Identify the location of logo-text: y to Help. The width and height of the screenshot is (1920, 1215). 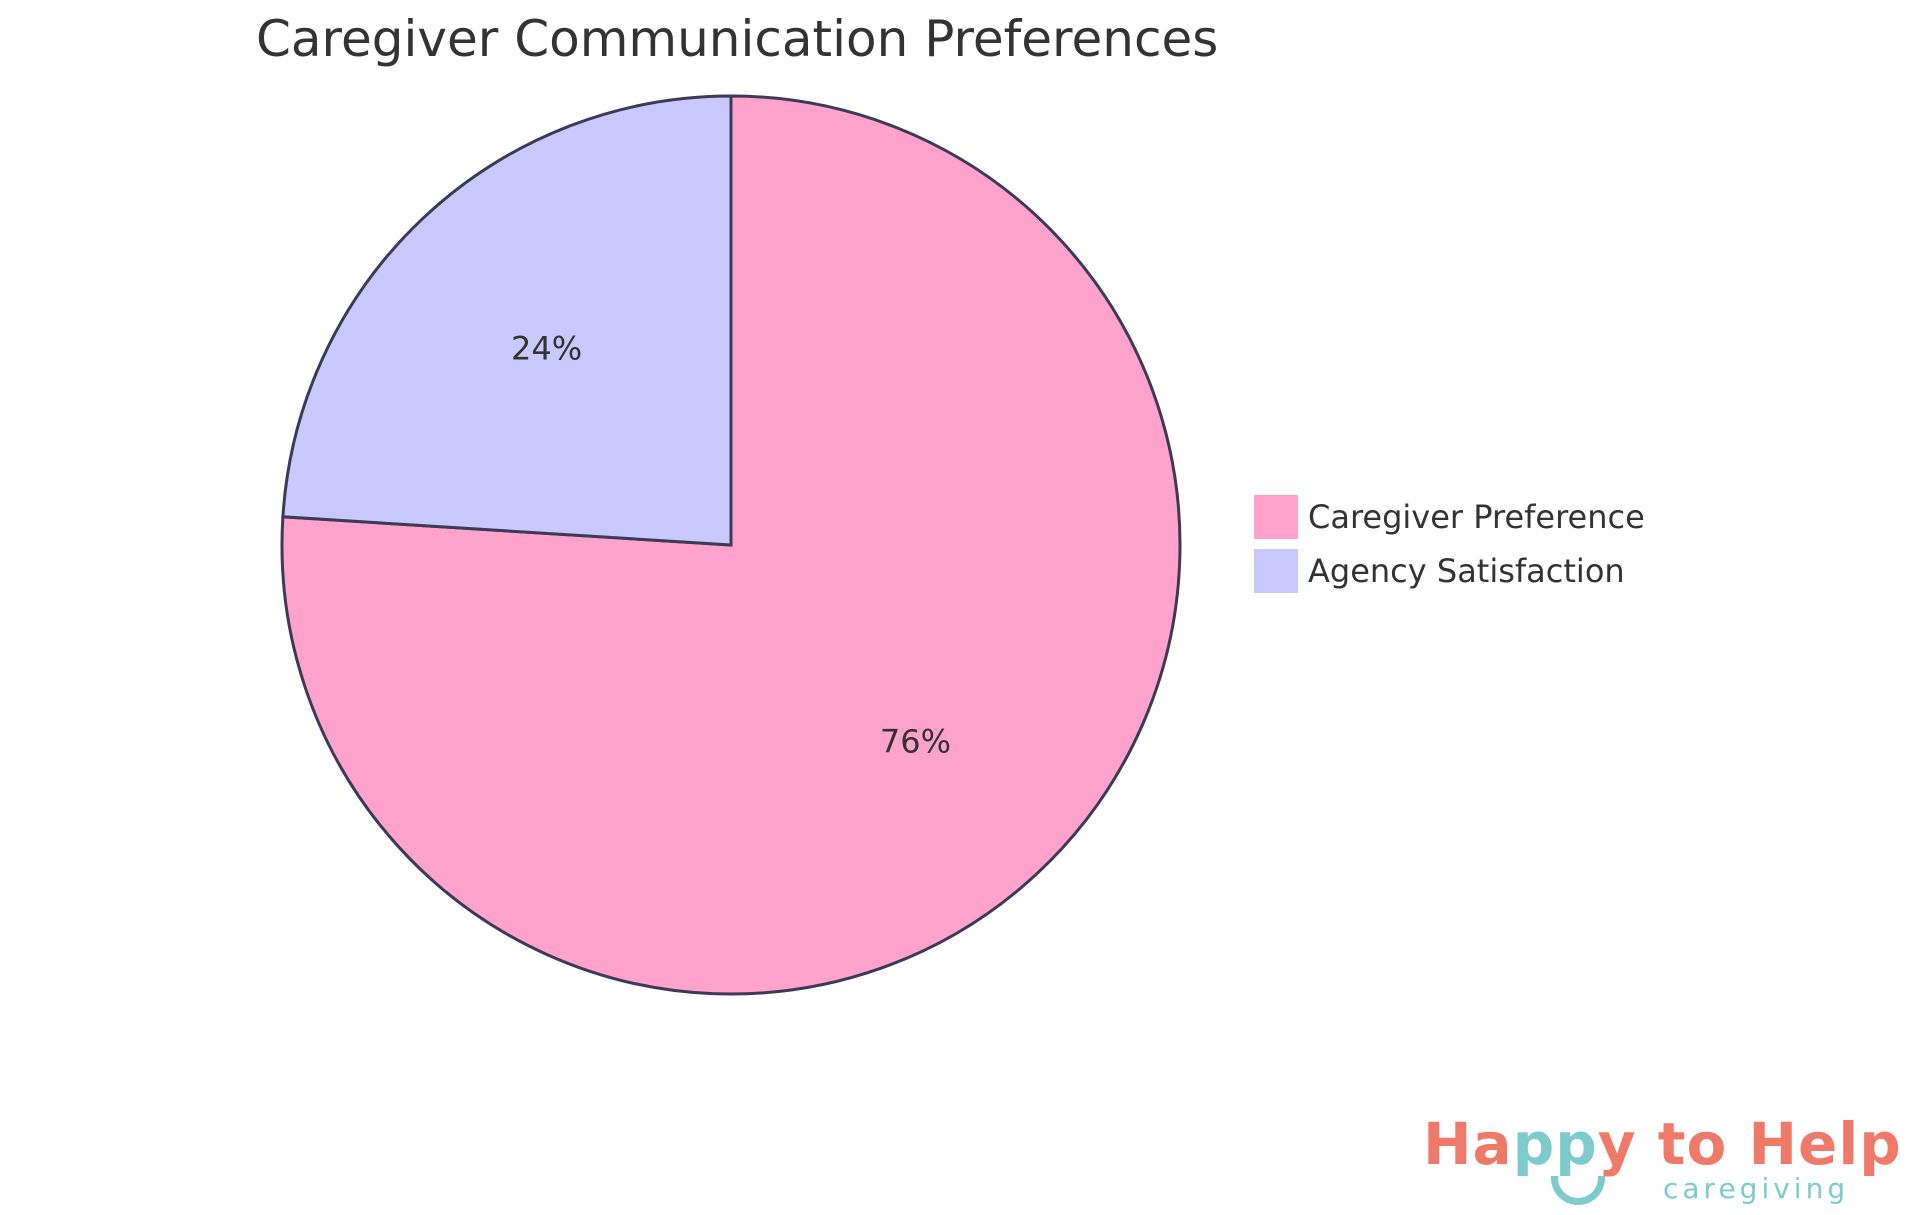
(1749, 1144).